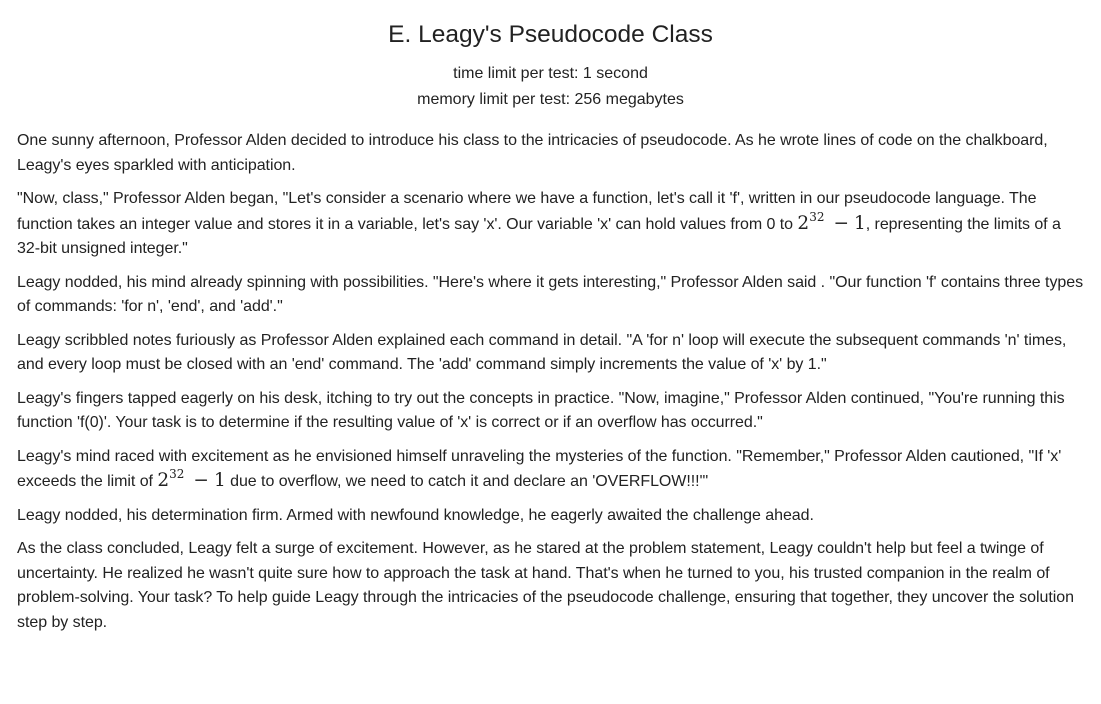  Describe the element at coordinates (550, 99) in the screenshot. I see `memory-limit: memory limit per test: 256 megabytes` at that location.